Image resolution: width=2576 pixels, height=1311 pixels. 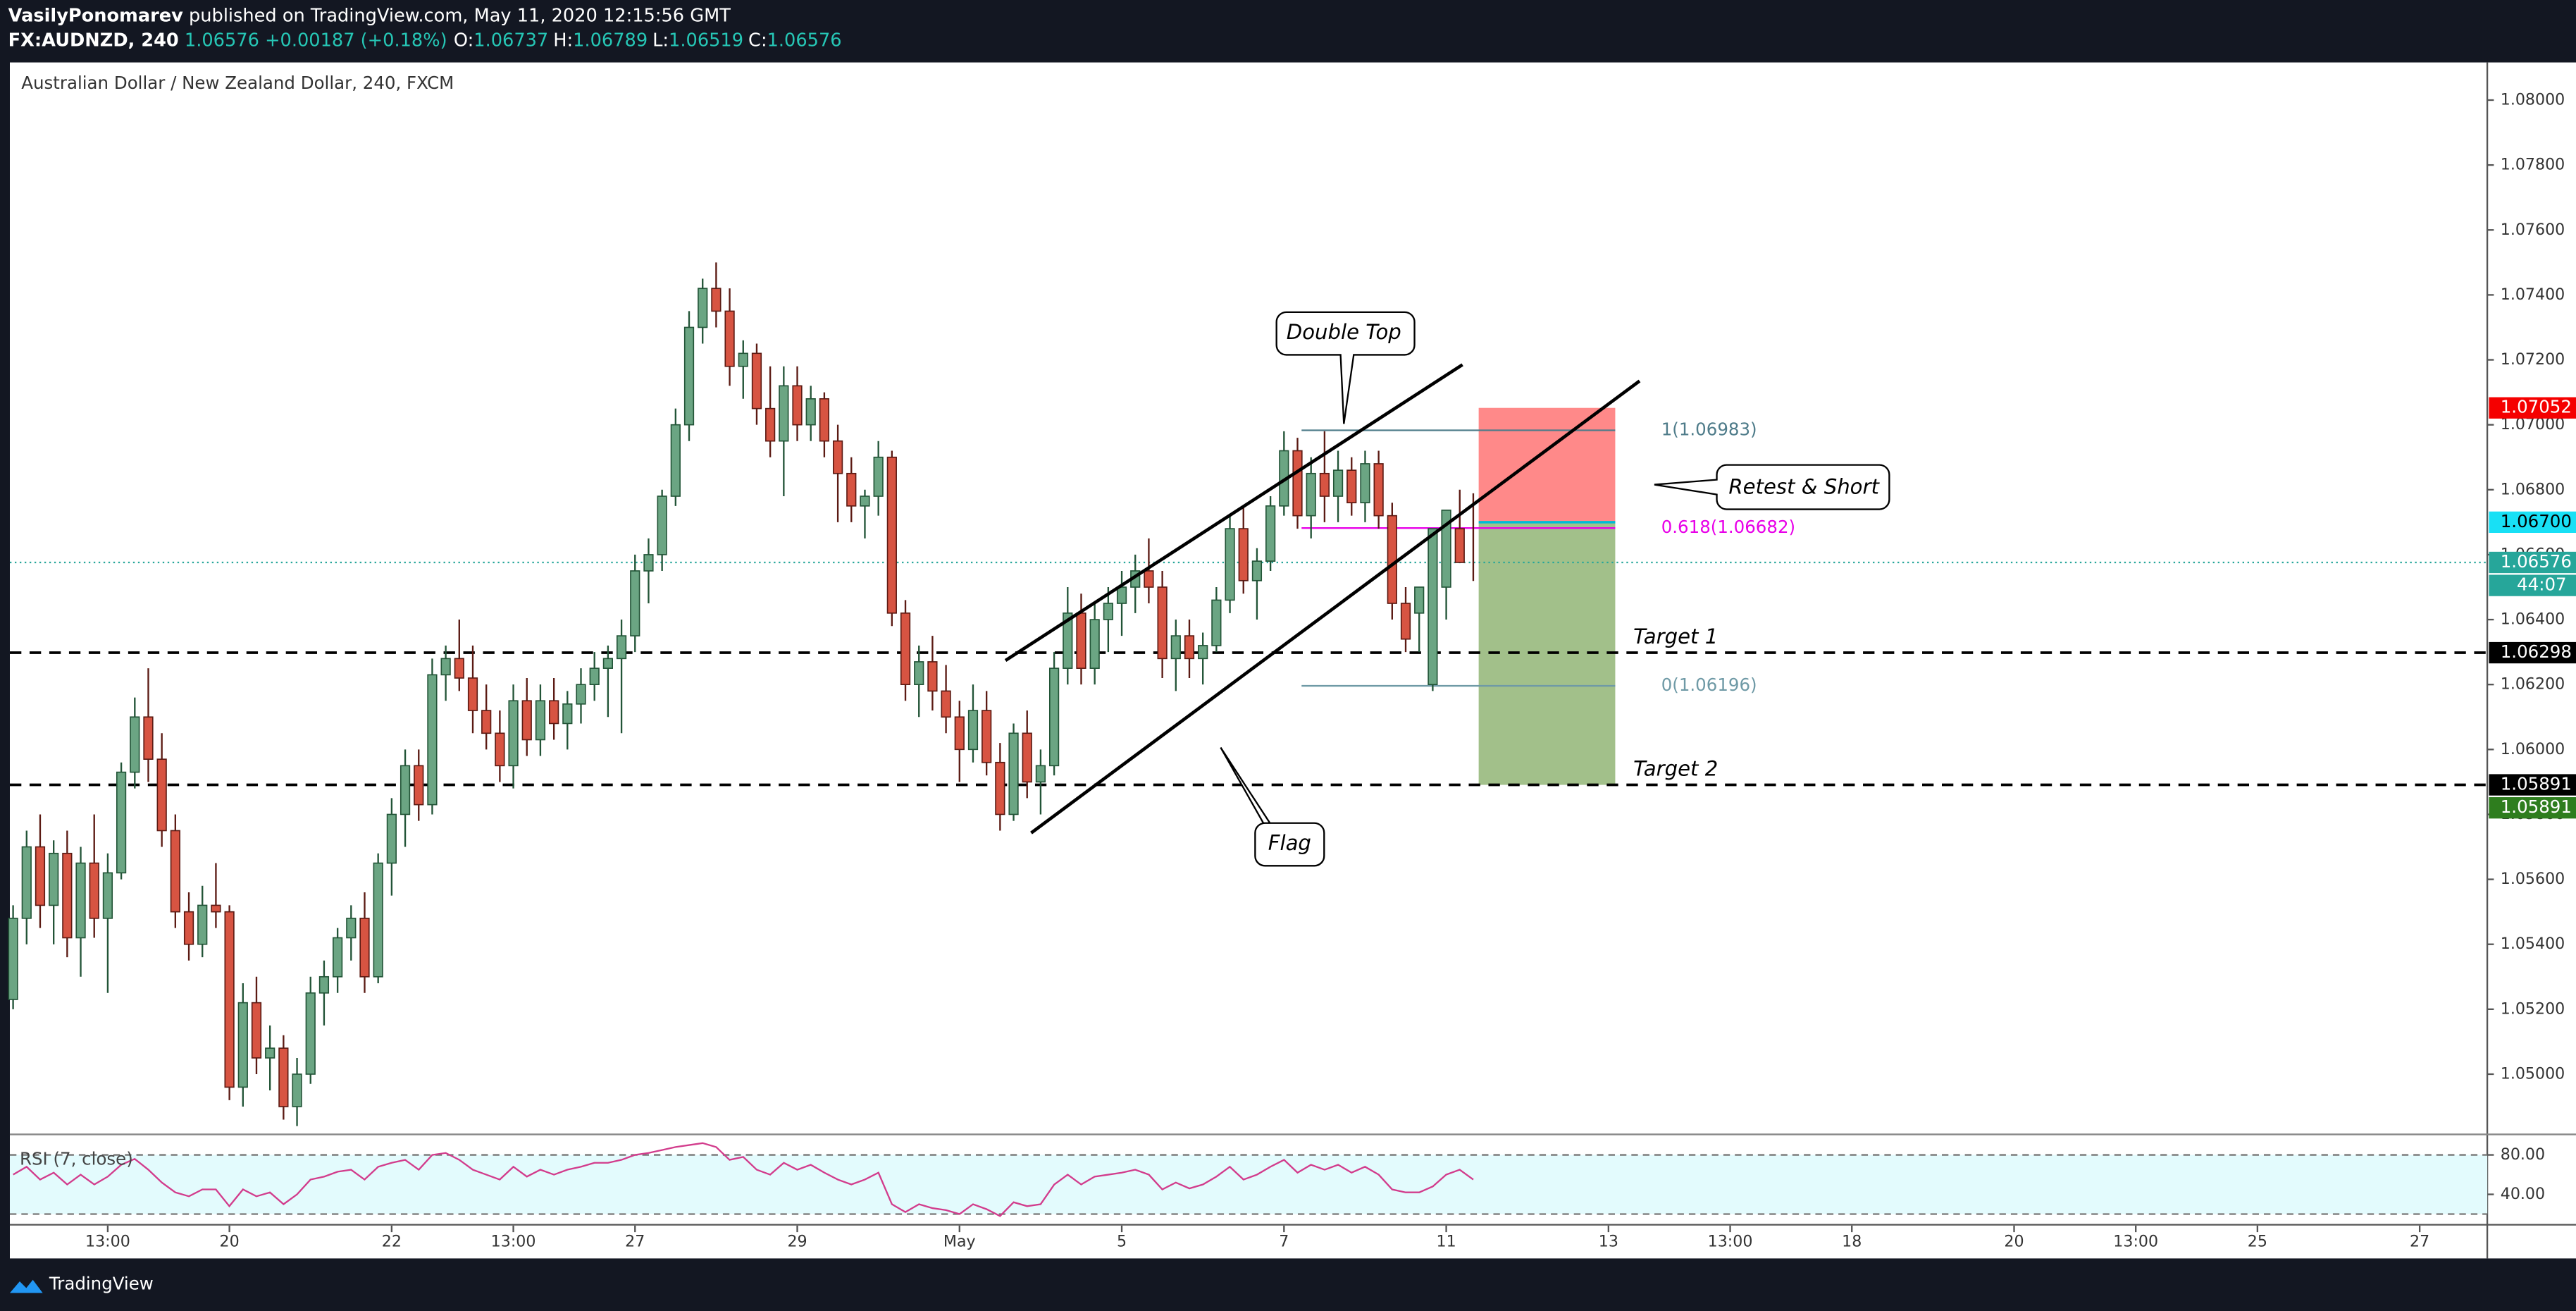 I want to click on price-label: 1.05891, so click(x=2536, y=784).